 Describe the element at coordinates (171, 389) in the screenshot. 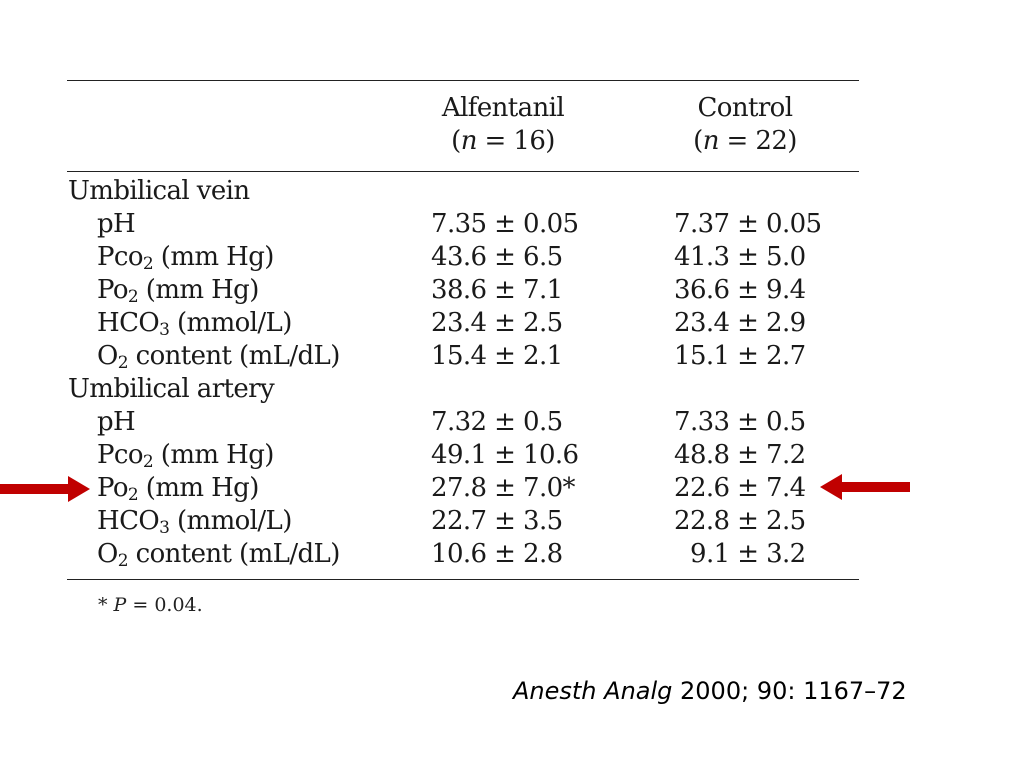

I see `group-label: Umbilical artery` at that location.